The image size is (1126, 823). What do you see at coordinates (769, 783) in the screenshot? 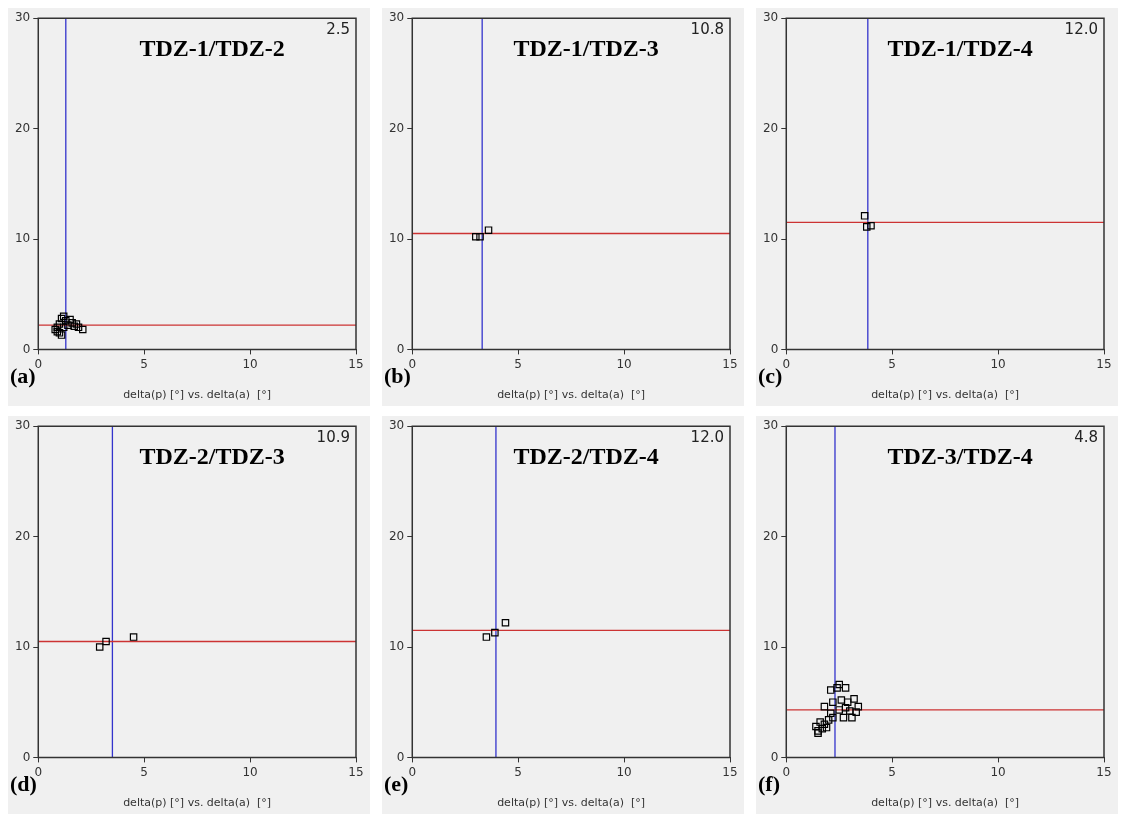
I see `text: (f)` at bounding box center [769, 783].